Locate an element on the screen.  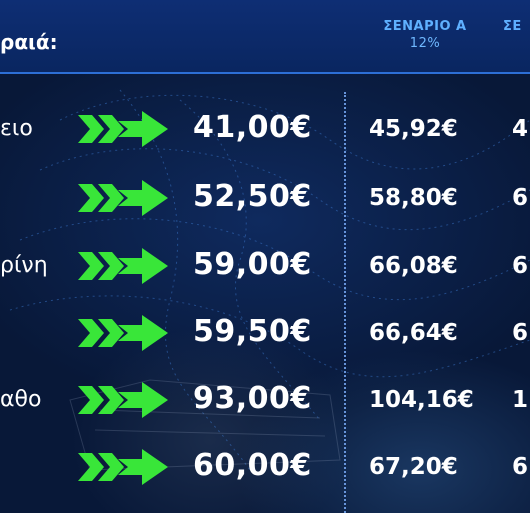
scenario-b-header: ΣΕ is located at coordinates (516, 26).